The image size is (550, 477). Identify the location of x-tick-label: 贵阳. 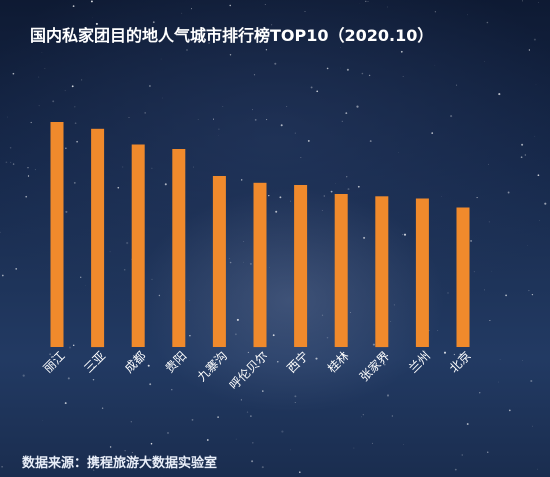
(176, 362).